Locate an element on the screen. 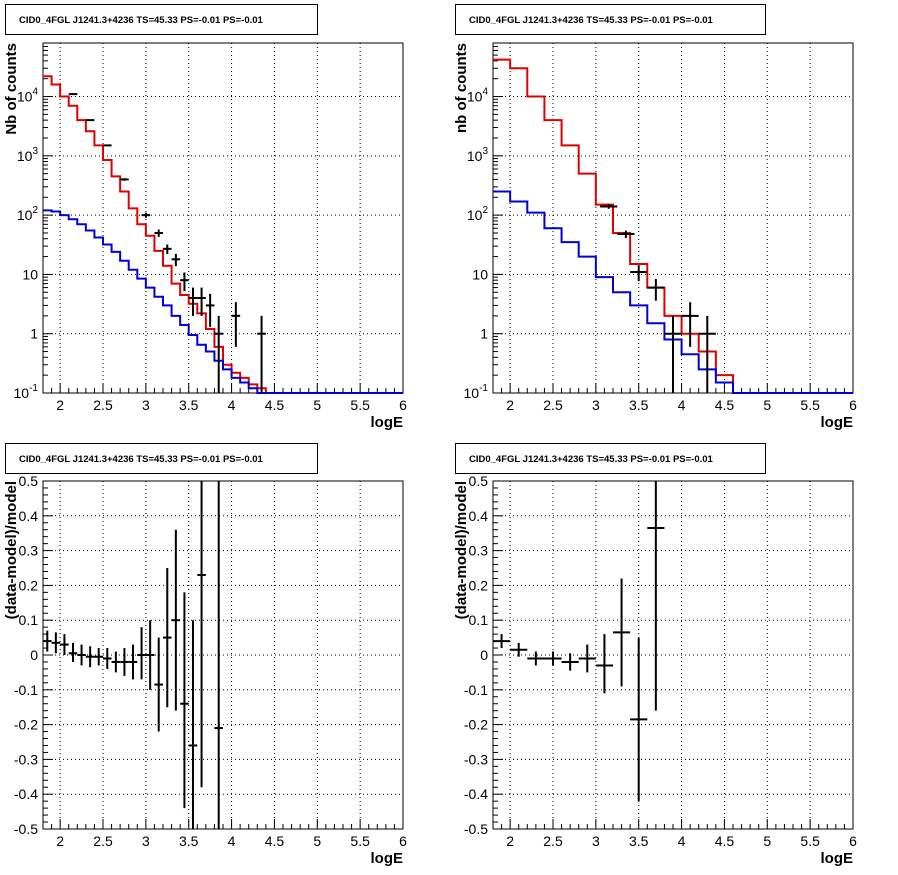 Image resolution: width=898 pixels, height=875 pixels. y-axis-label: (data-model)/model is located at coordinates (11, 550).